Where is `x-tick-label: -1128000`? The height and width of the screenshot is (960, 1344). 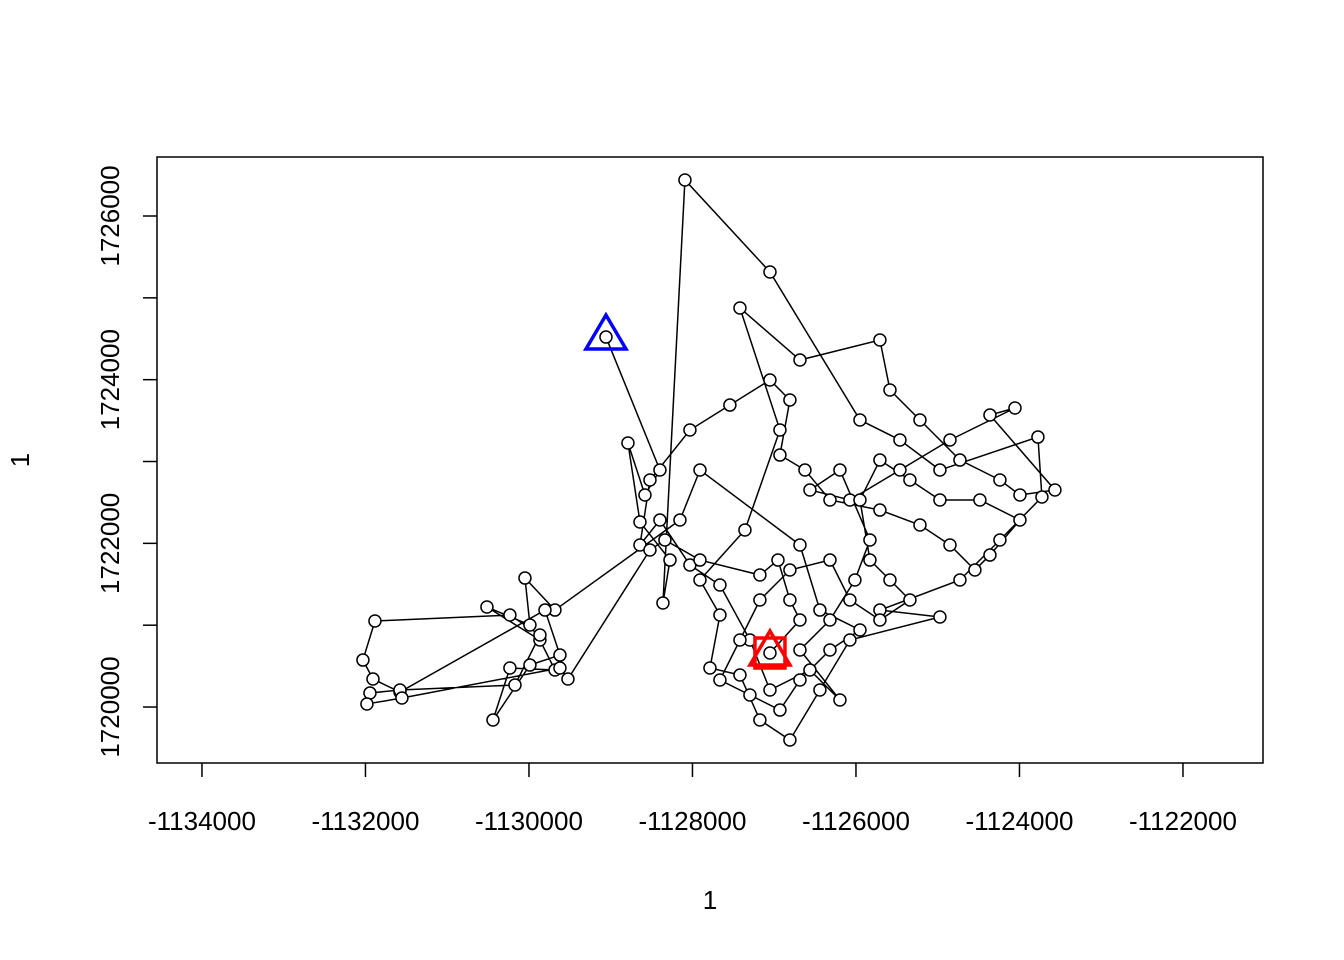
x-tick-label: -1128000 is located at coordinates (692, 821).